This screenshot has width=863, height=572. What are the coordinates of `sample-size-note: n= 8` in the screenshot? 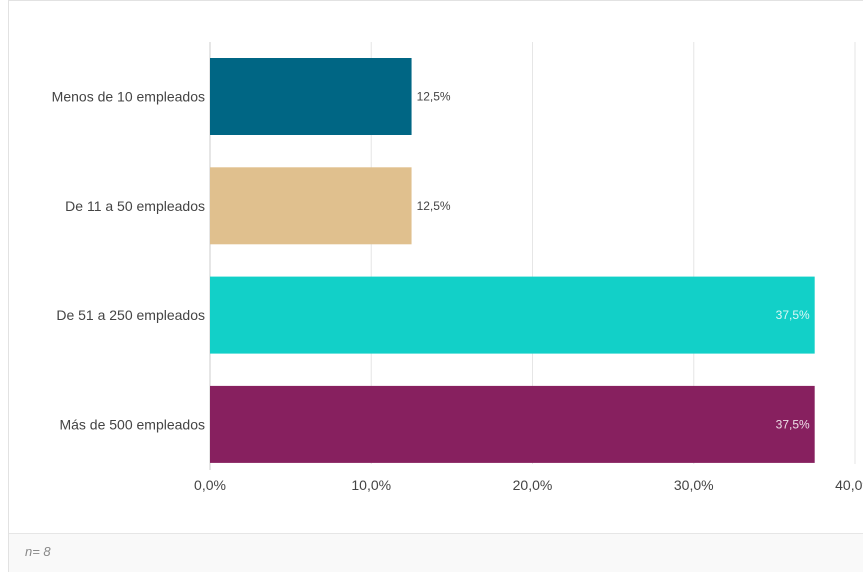 It's located at (38, 551).